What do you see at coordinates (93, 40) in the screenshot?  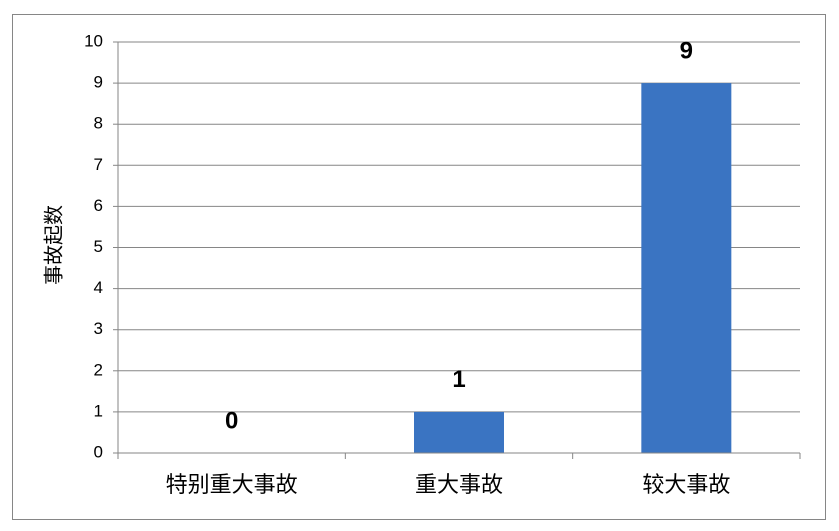 I see `y-tick-label: 10` at bounding box center [93, 40].